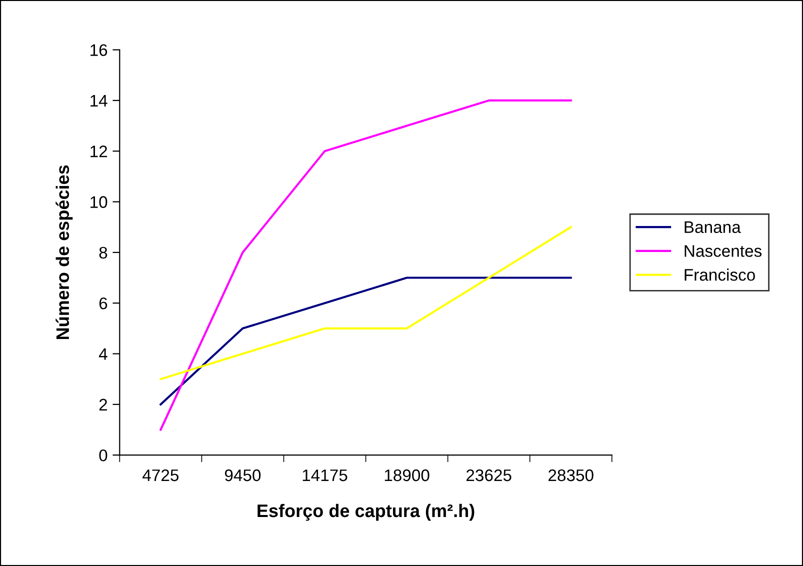 Image resolution: width=803 pixels, height=566 pixels. What do you see at coordinates (103, 303) in the screenshot?
I see `y-tick-label: 6` at bounding box center [103, 303].